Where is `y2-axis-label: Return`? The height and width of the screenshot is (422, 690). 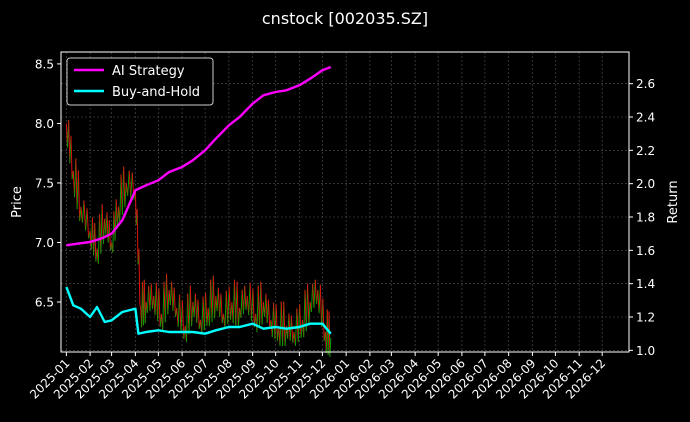
y2-axis-label: Return is located at coordinates (673, 201).